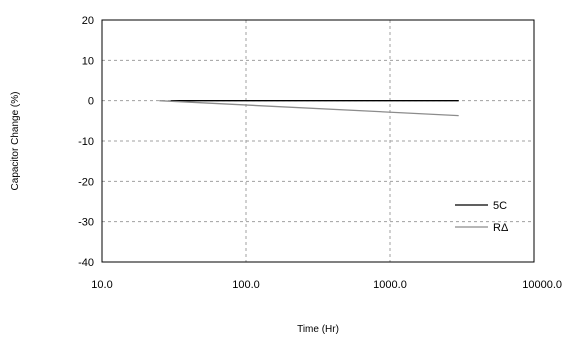 Image resolution: width=564 pixels, height=338 pixels. What do you see at coordinates (500, 206) in the screenshot?
I see `legend-label-0: 5C` at bounding box center [500, 206].